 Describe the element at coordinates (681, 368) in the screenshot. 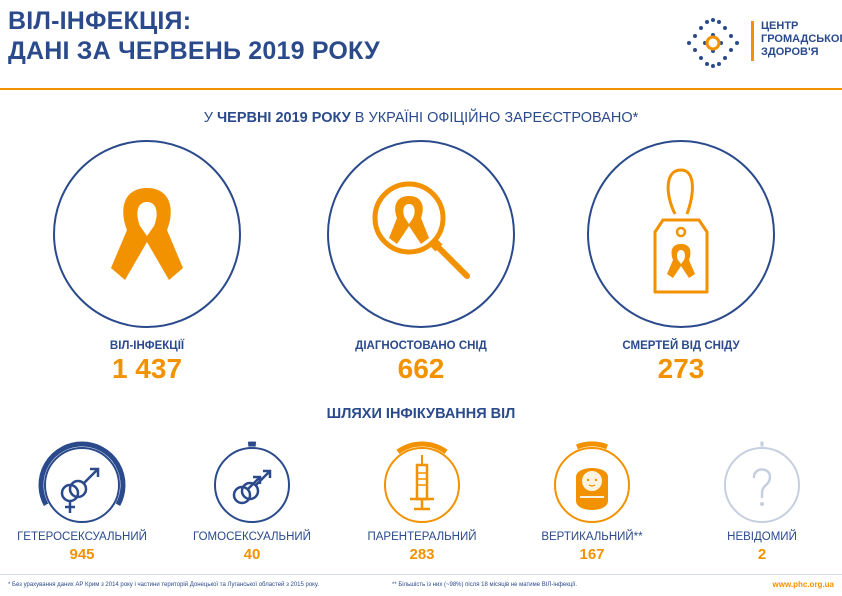

I see `stat-value-deaths: 273` at that location.